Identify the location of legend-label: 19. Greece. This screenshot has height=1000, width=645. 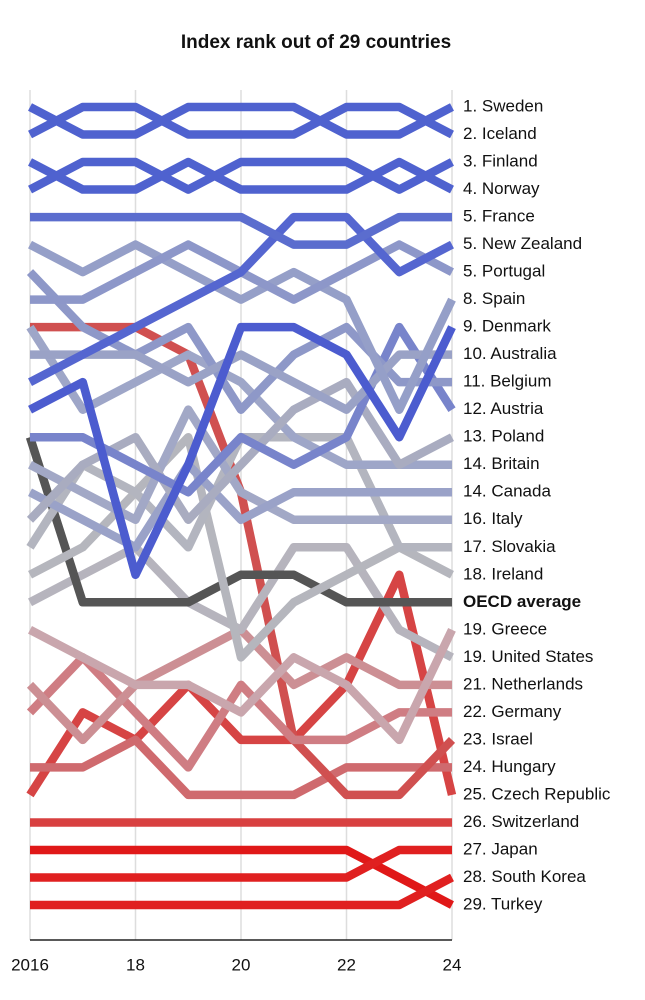
(505, 628).